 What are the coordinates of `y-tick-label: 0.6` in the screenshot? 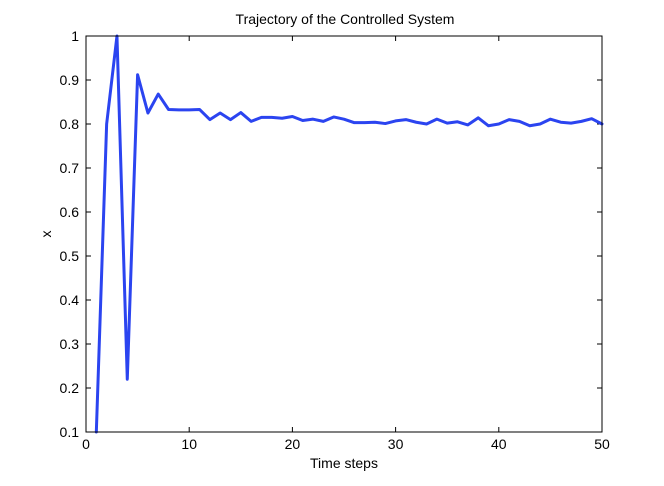 It's located at (70, 212).